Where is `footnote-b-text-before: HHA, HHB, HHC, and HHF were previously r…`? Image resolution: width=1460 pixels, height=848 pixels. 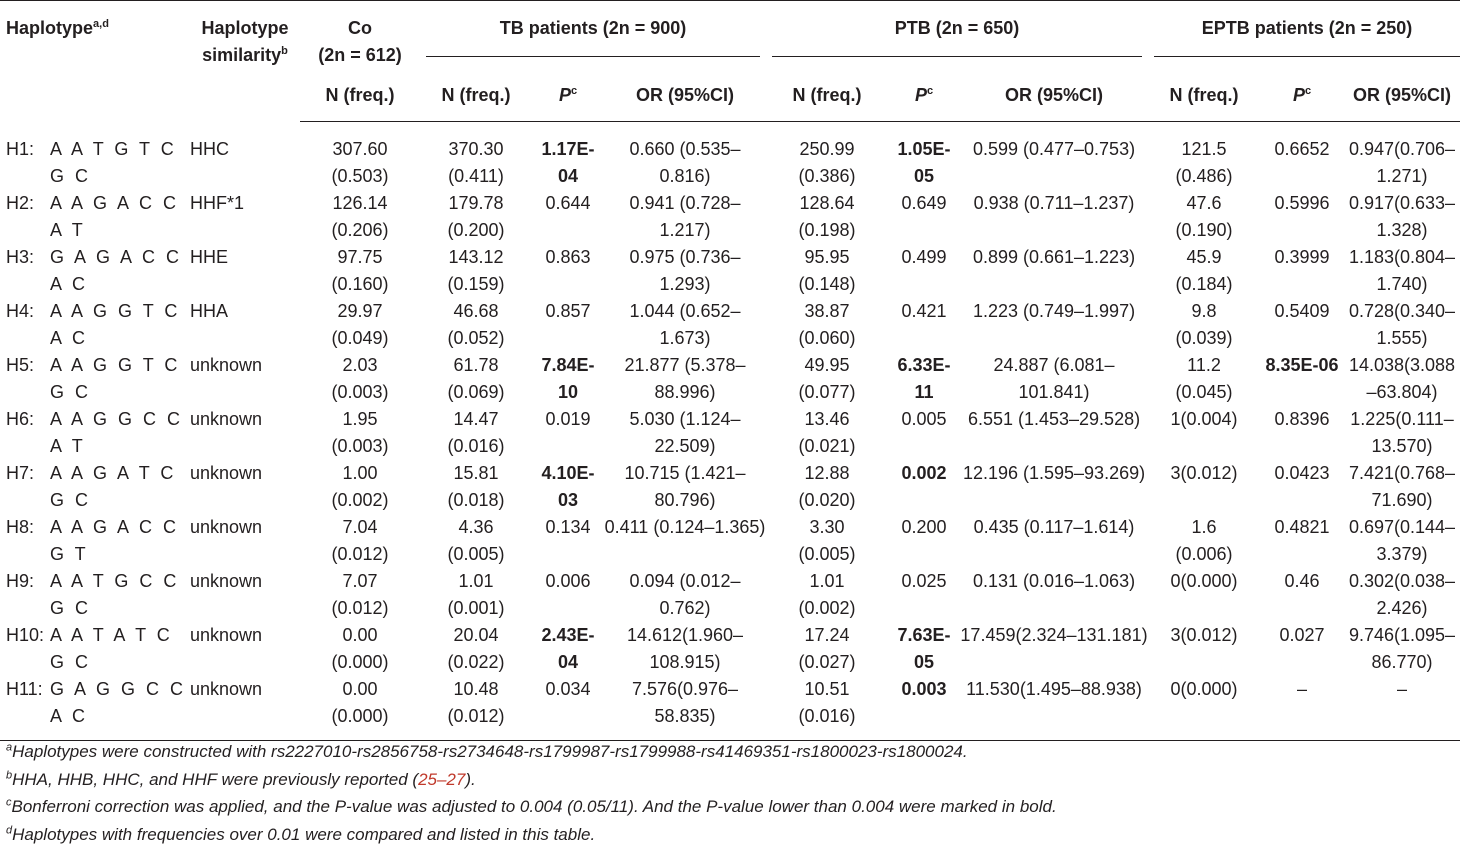 footnote-b-text-before: HHA, HHB, HHC, and HHF were previously r… is located at coordinates (215, 779).